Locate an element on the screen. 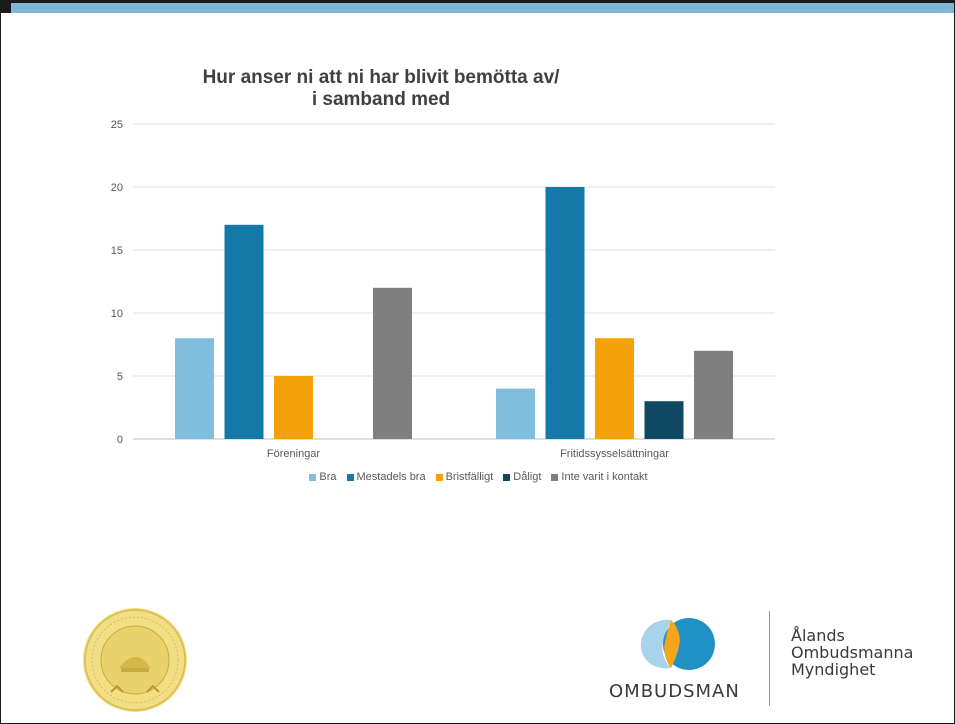  organization-name-line-2: Ombudsmanna is located at coordinates (852, 652).